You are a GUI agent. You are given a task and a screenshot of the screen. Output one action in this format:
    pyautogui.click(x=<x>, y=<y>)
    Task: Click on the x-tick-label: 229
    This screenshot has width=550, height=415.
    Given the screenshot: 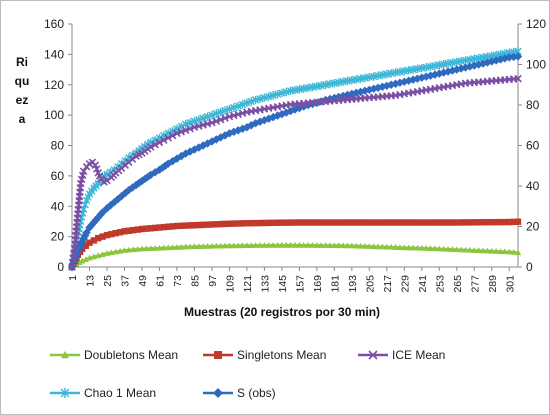 What is the action you would take?
    pyautogui.click(x=405, y=284)
    